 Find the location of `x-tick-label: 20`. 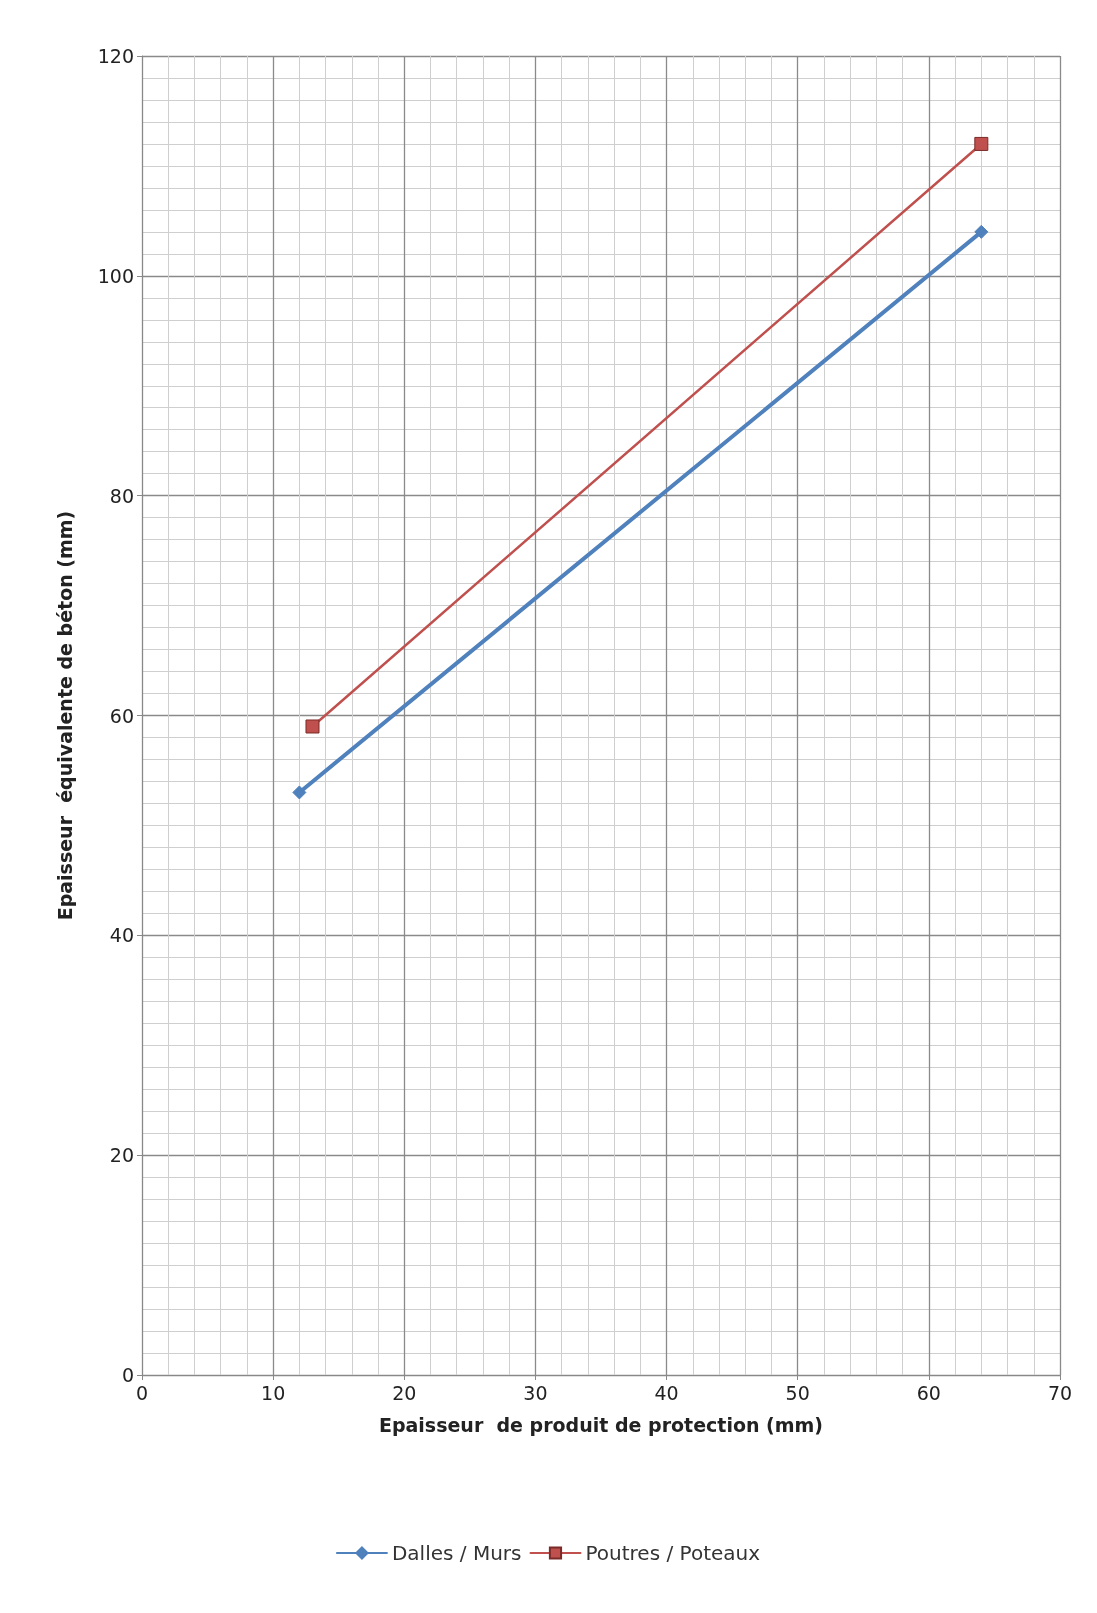

x-tick-label: 20 is located at coordinates (404, 1392).